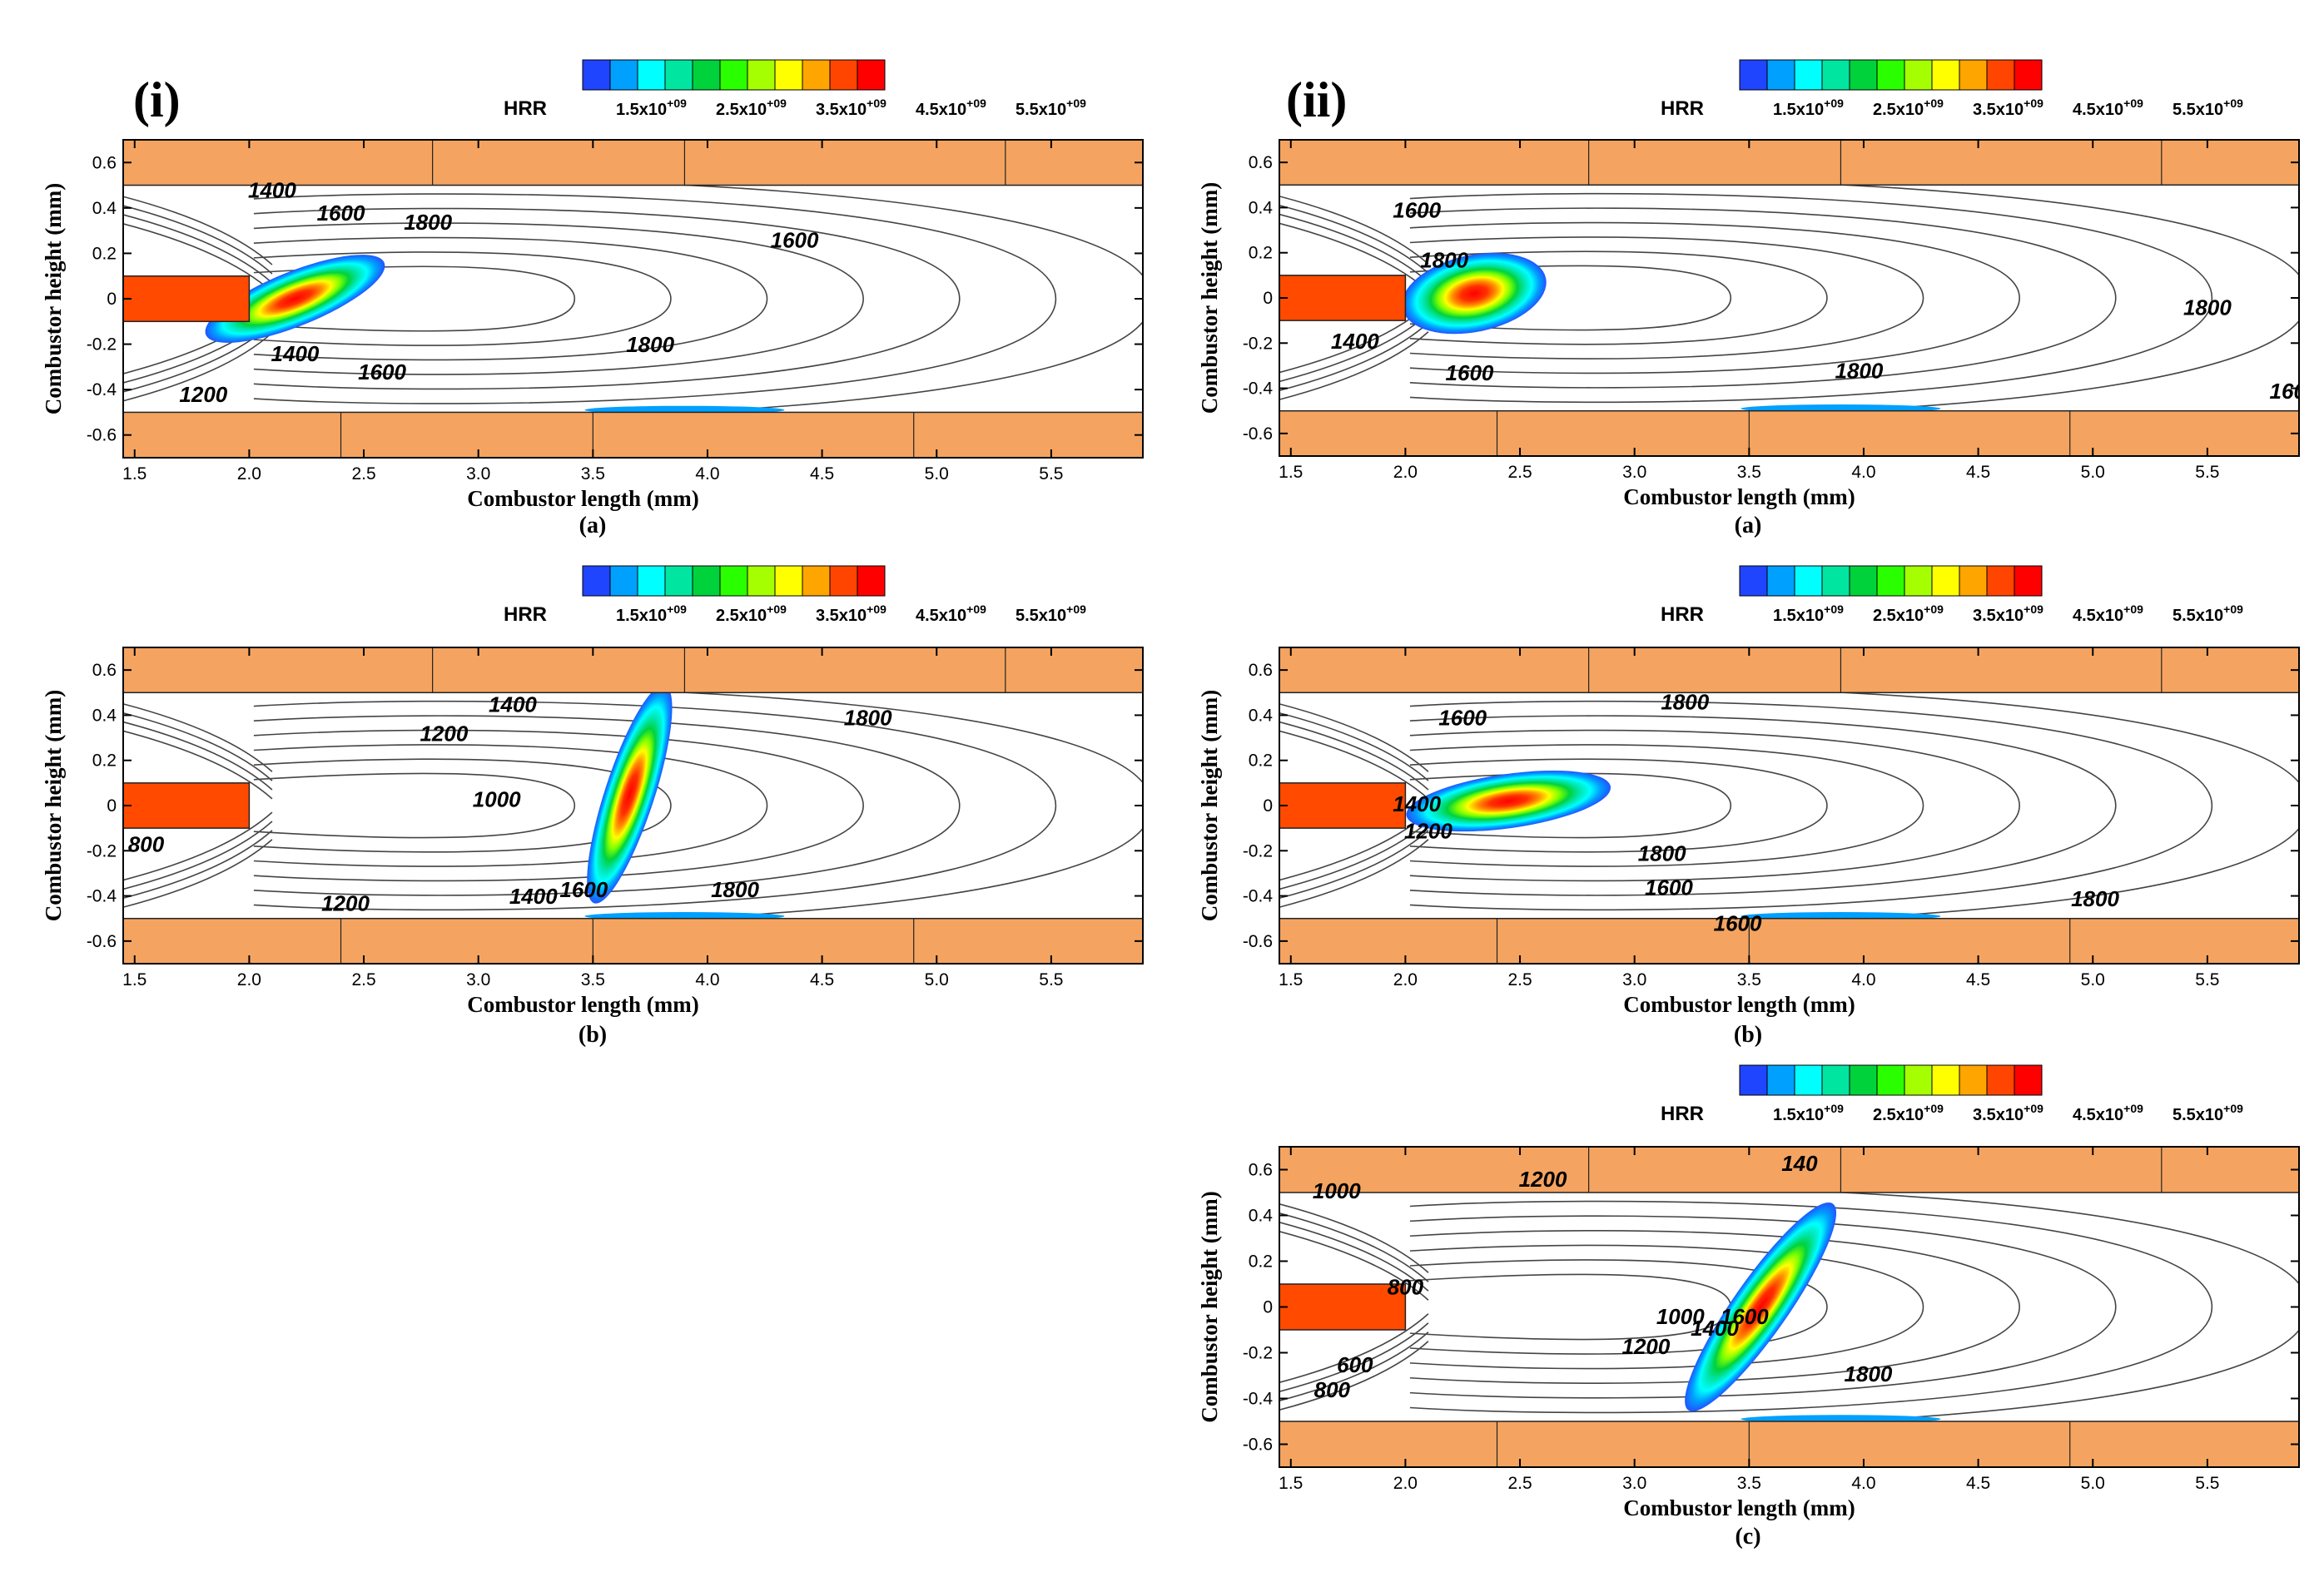  Describe the element at coordinates (2008, 614) in the screenshot. I see `colorbar-label: 3.5x10+09` at that location.